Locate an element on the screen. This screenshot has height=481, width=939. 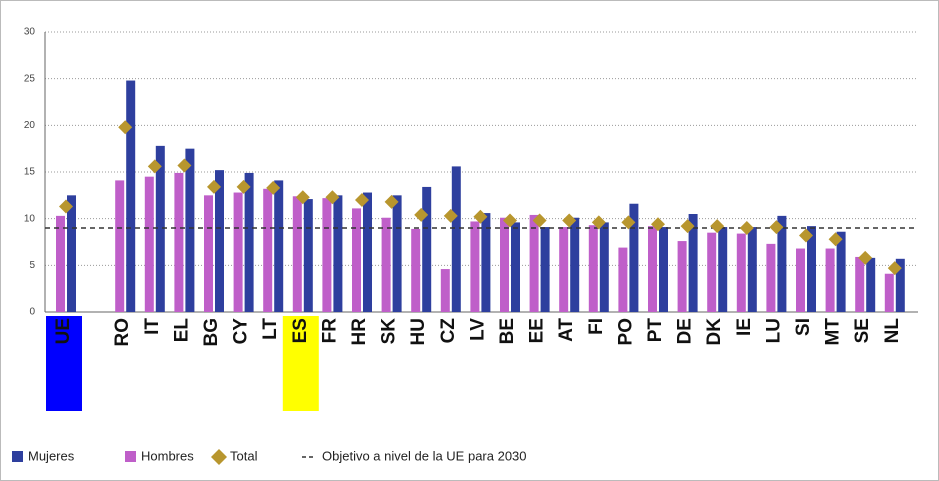
x-tick-label: BG is located at coordinates (211, 332).